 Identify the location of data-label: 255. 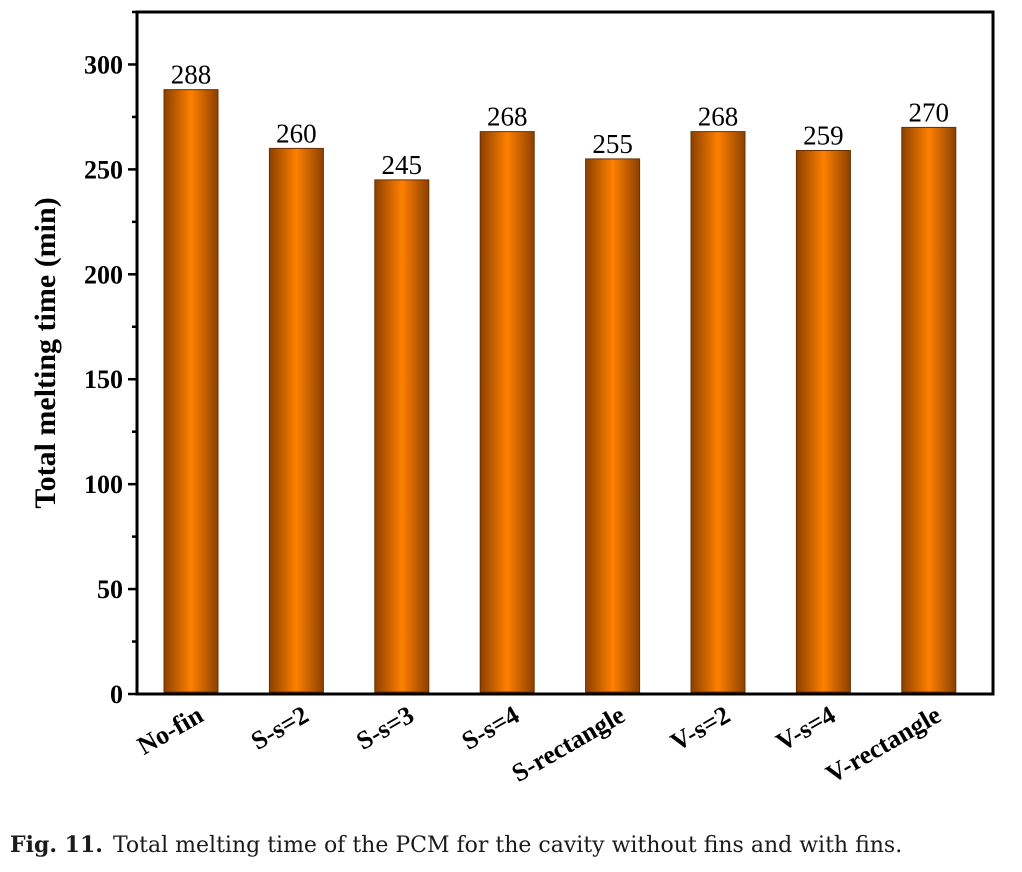
(612, 144).